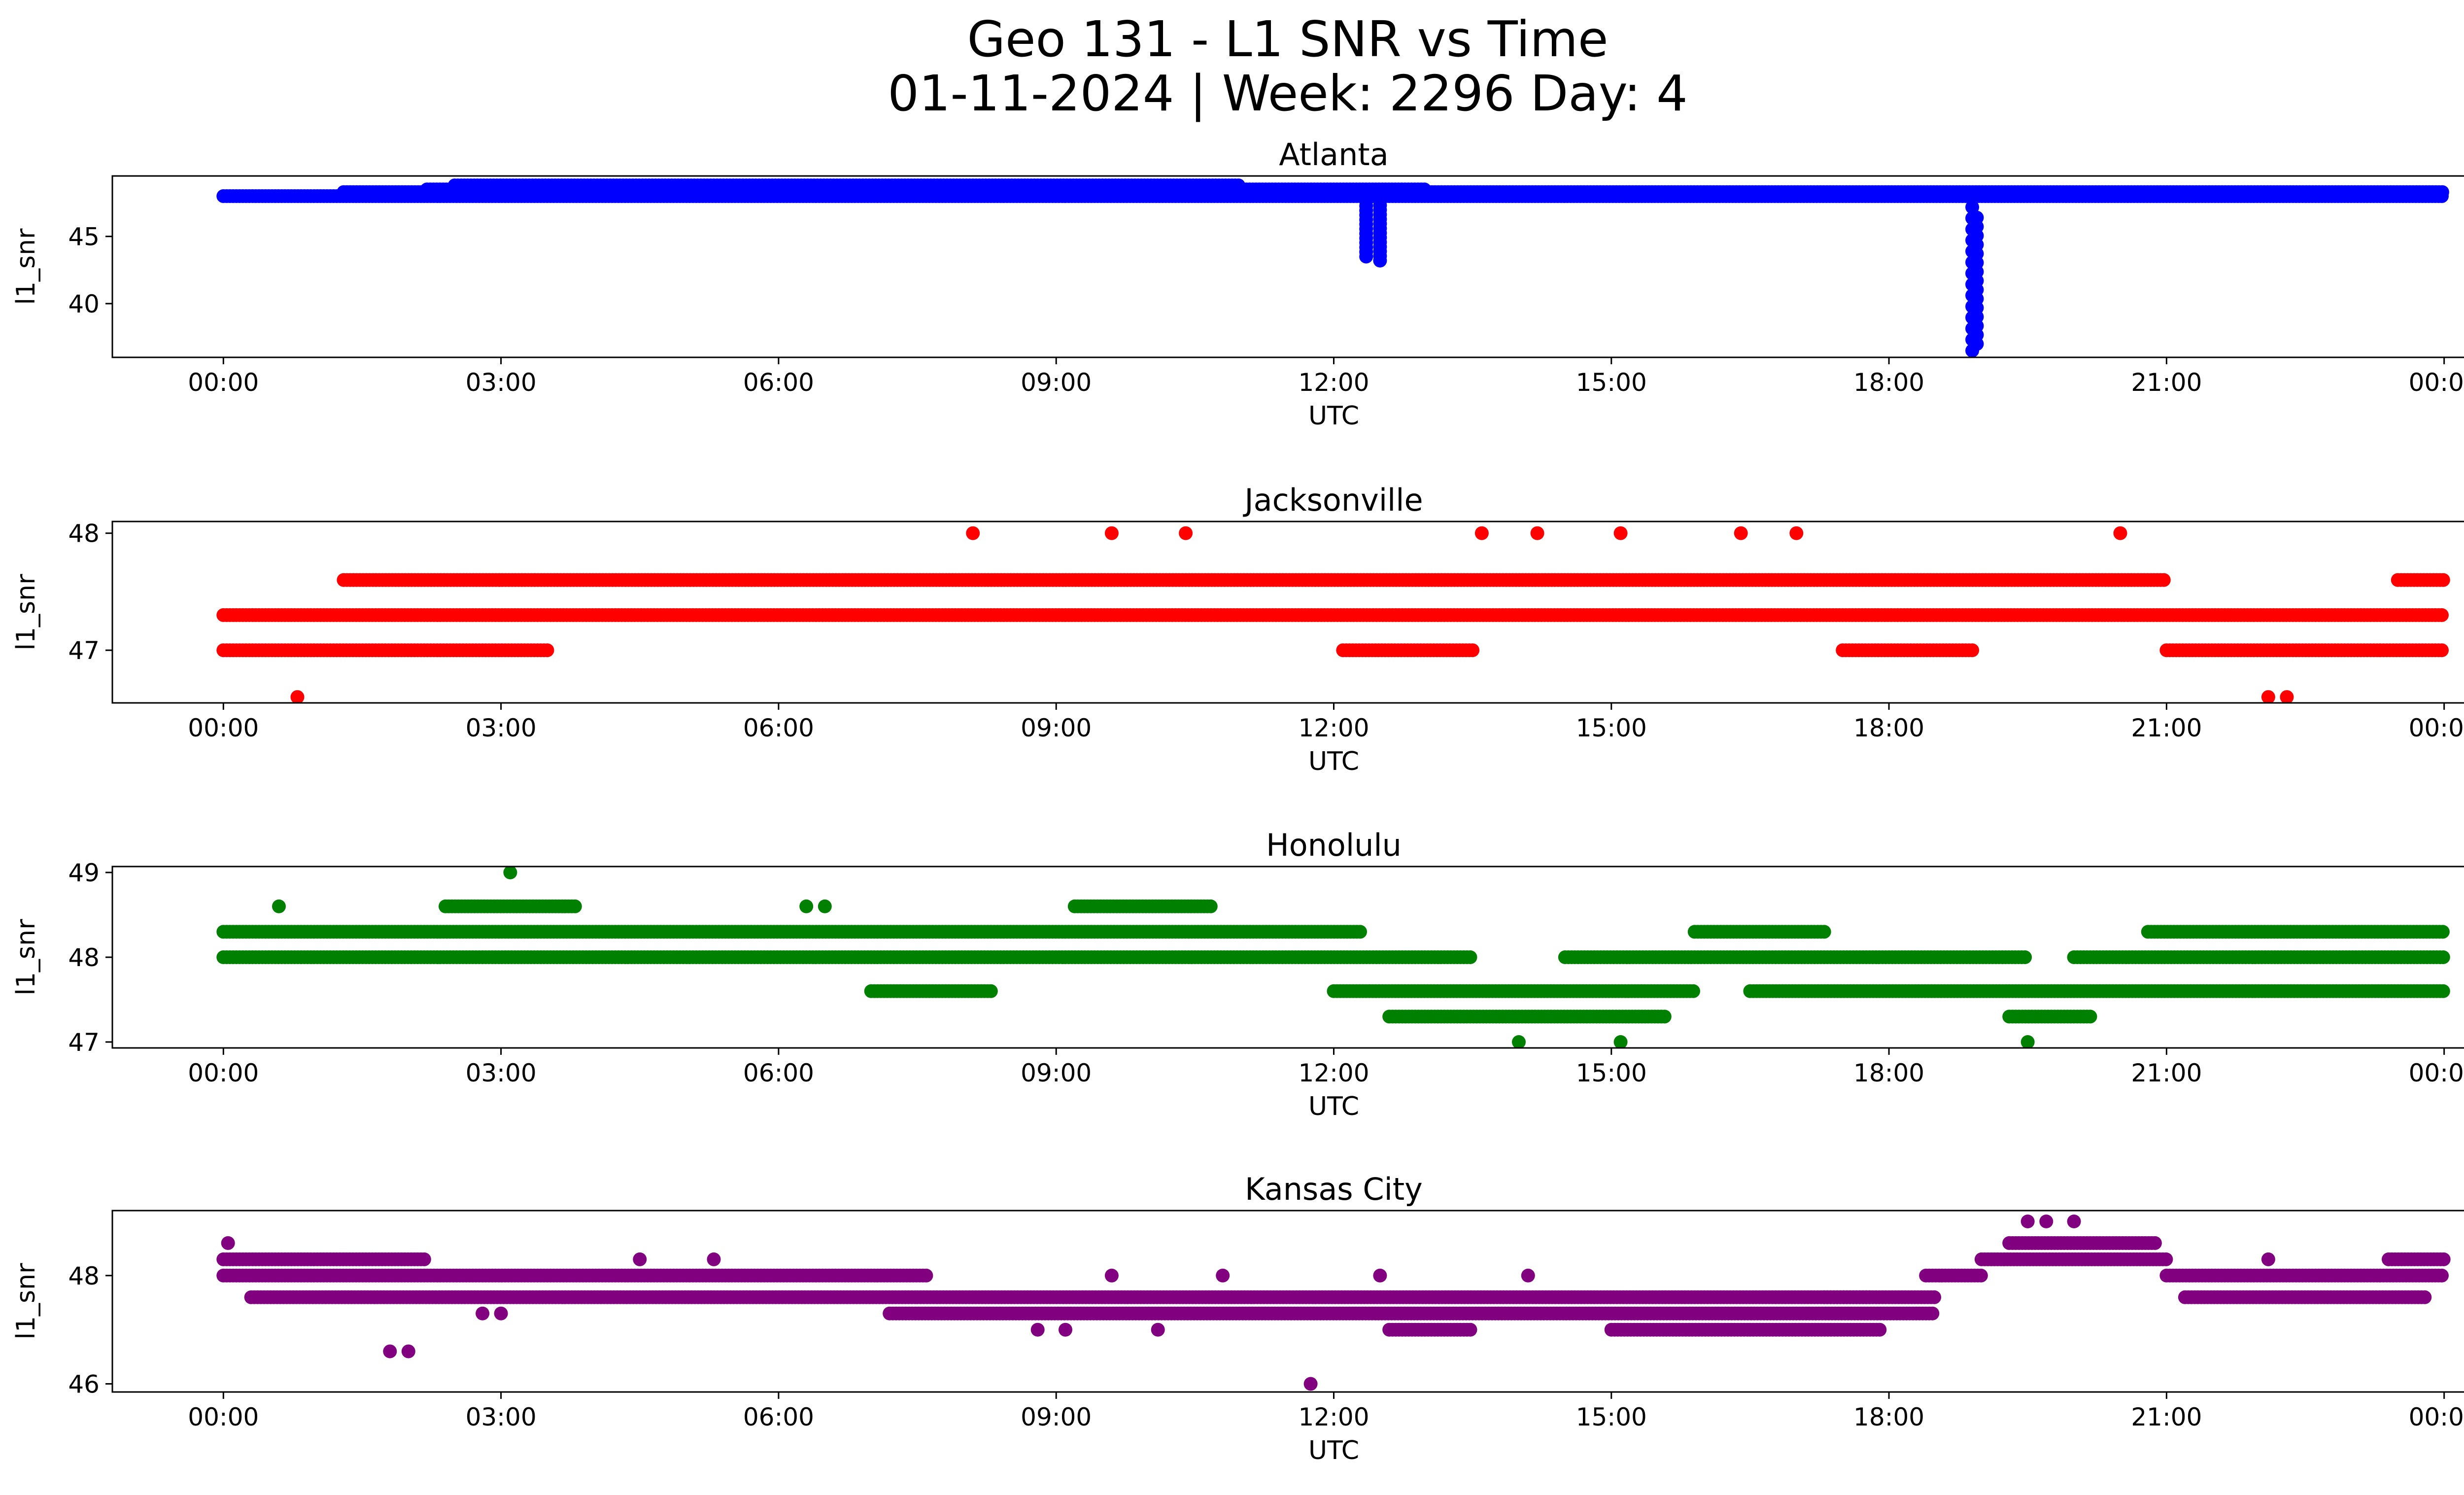 The image size is (2464, 1495). Describe the element at coordinates (84, 237) in the screenshot. I see `y-tick-label: 45` at that location.